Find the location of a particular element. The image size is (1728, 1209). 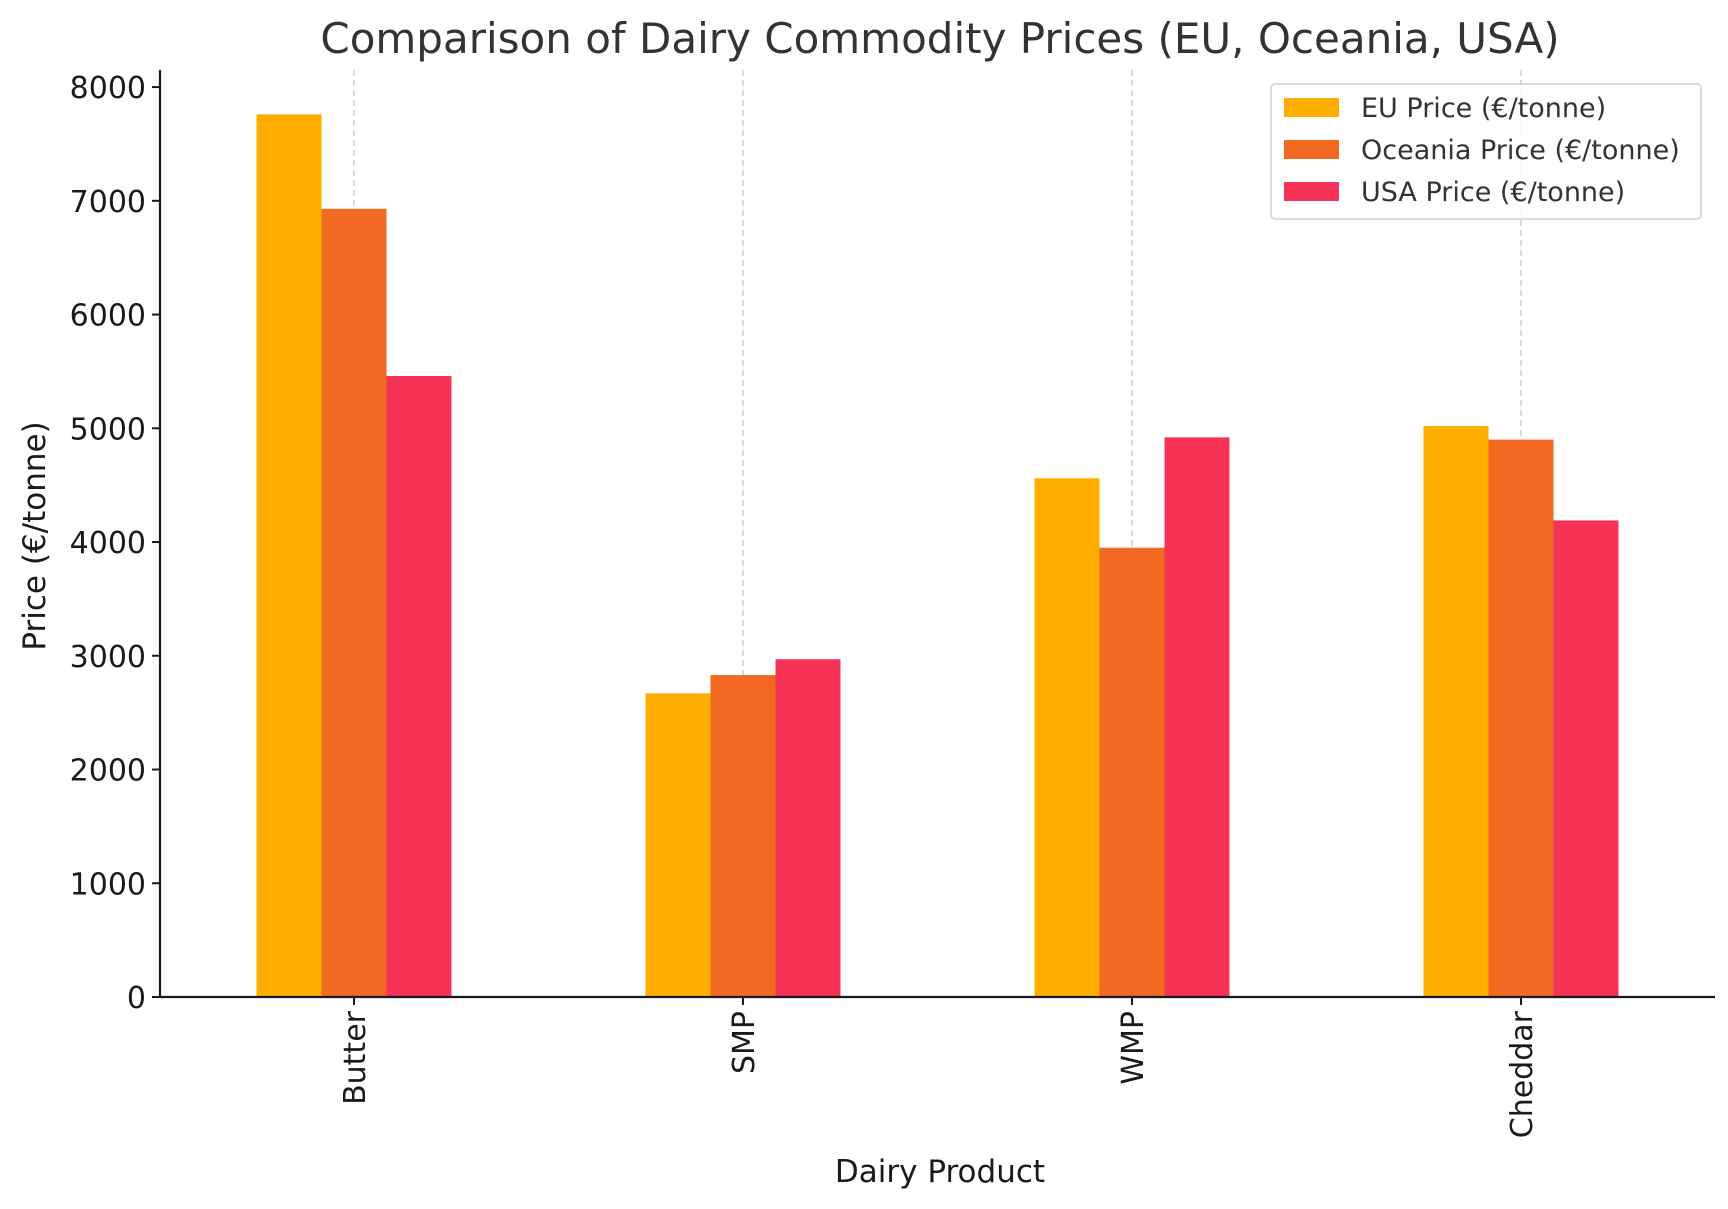

bar-smp-usa is located at coordinates (808, 828).